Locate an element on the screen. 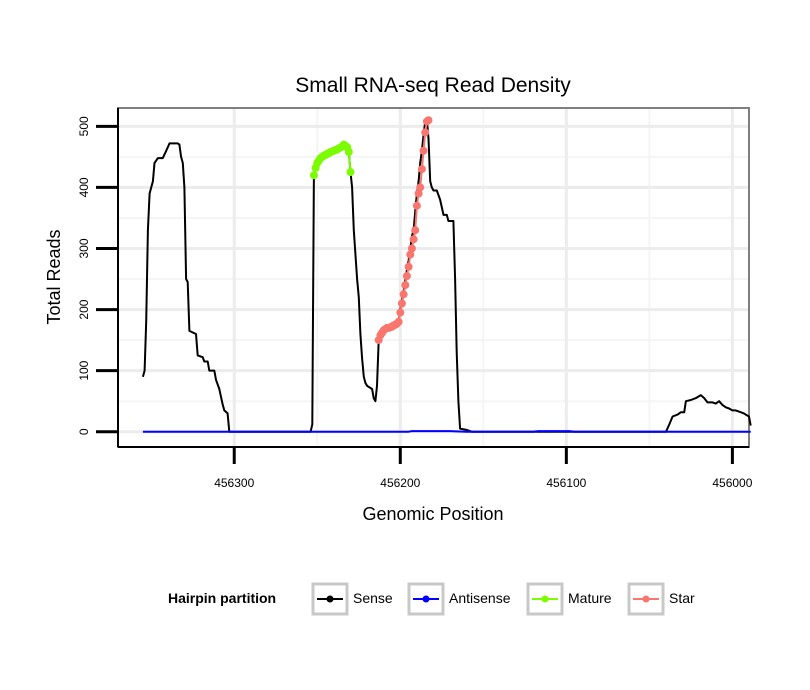  x-tick-label: 456100 is located at coordinates (566, 483).